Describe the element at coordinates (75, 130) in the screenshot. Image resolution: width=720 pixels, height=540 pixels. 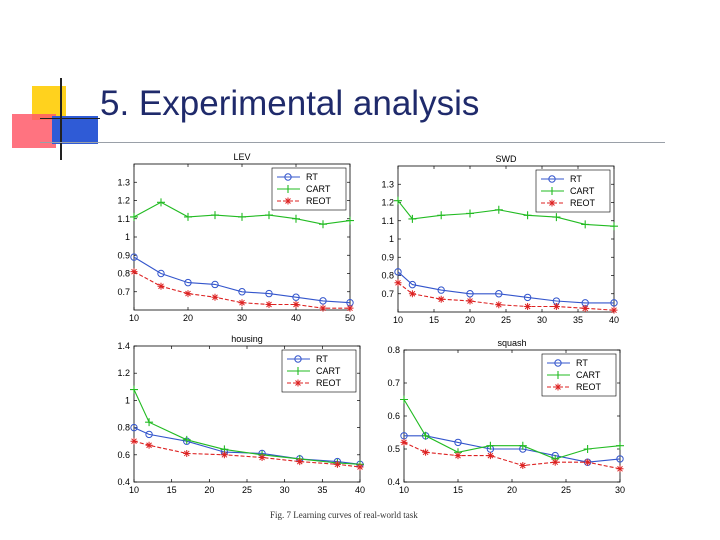
I see `deco-square-blue` at that location.